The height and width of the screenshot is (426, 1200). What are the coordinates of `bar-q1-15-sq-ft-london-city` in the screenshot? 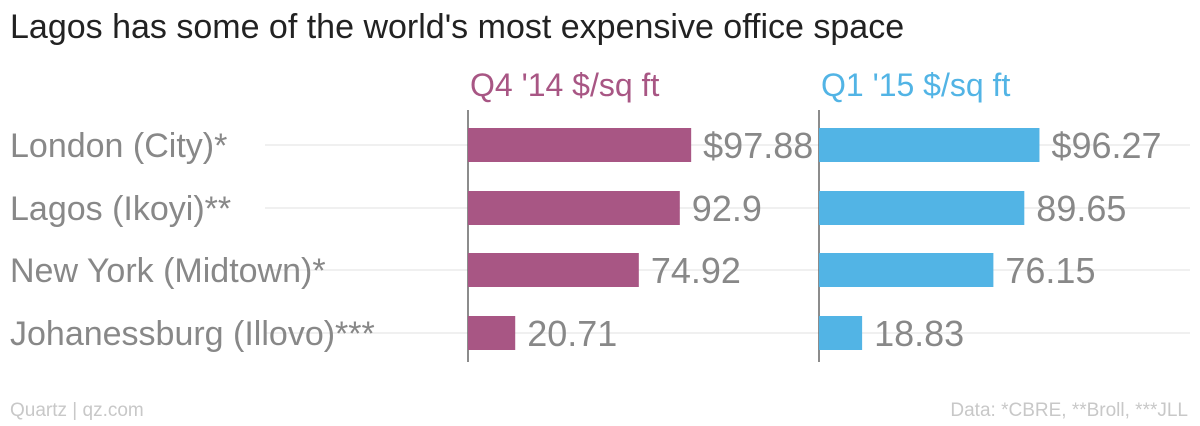 It's located at (929, 145).